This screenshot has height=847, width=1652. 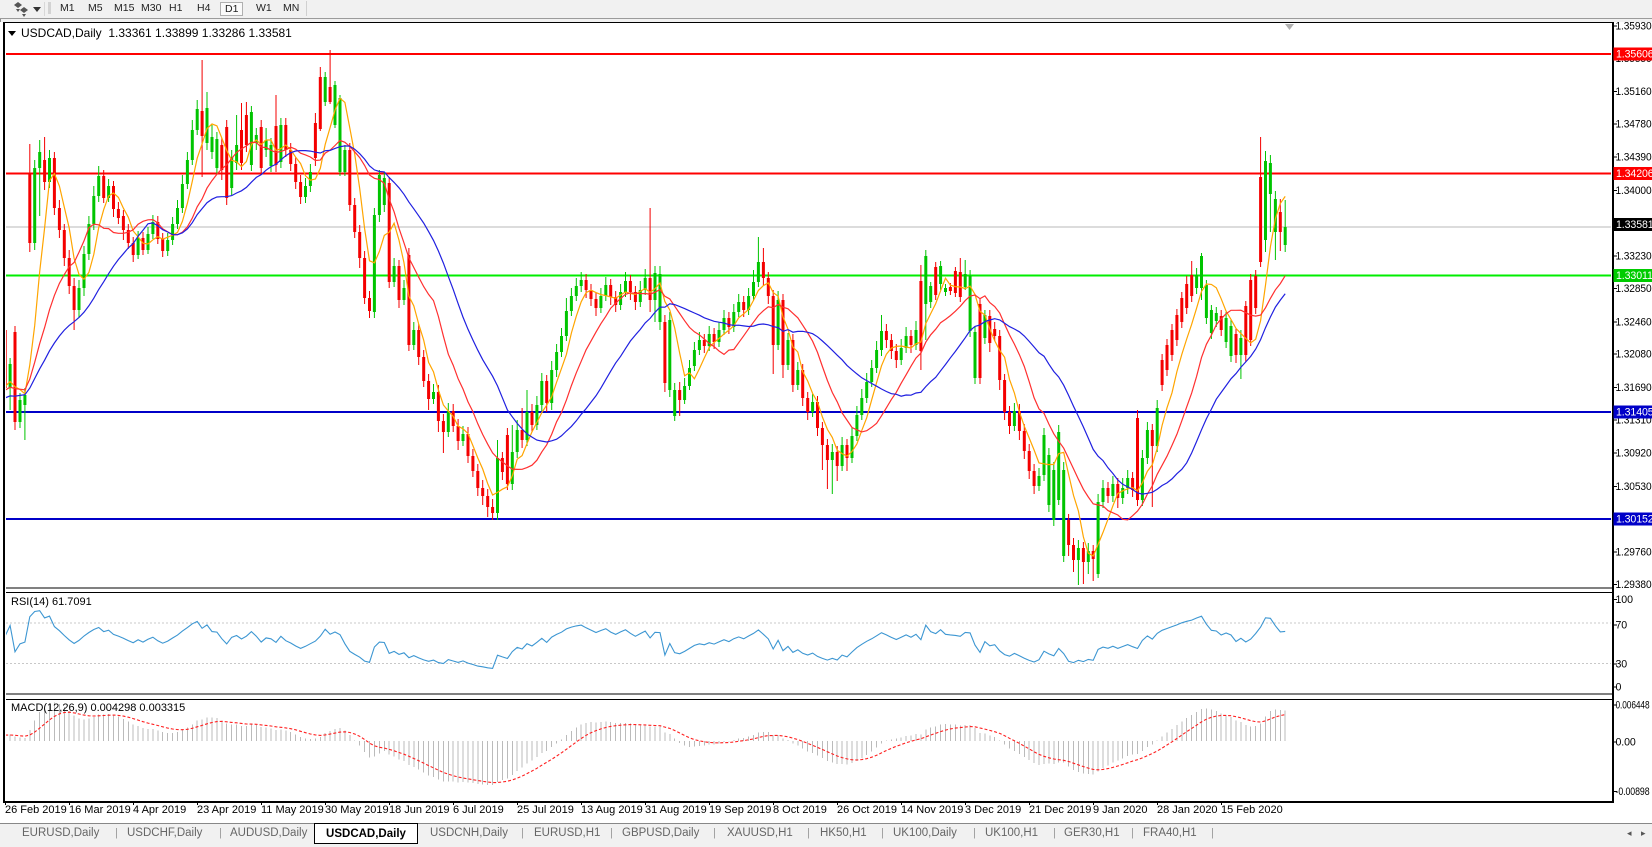 I want to click on svg-text: 11 May 2019, so click(x=292, y=810).